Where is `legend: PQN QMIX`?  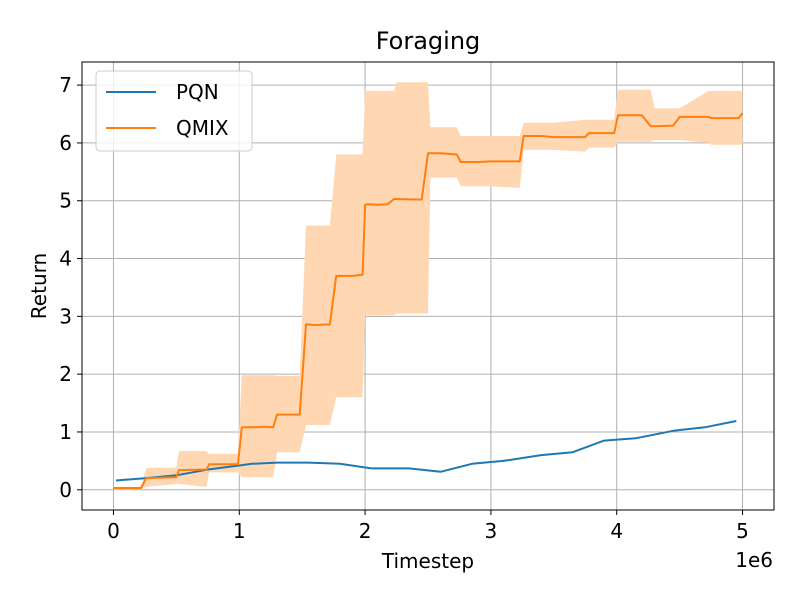 legend: PQN QMIX is located at coordinates (174, 111).